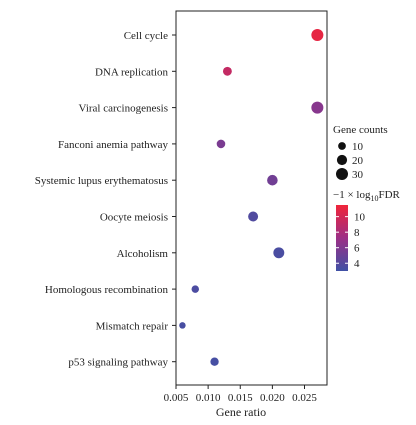 The width and height of the screenshot is (416, 425). I want to click on x-axis-ticks: 0.005 0.010 0.015 0.020 0.025, so click(240, 394).